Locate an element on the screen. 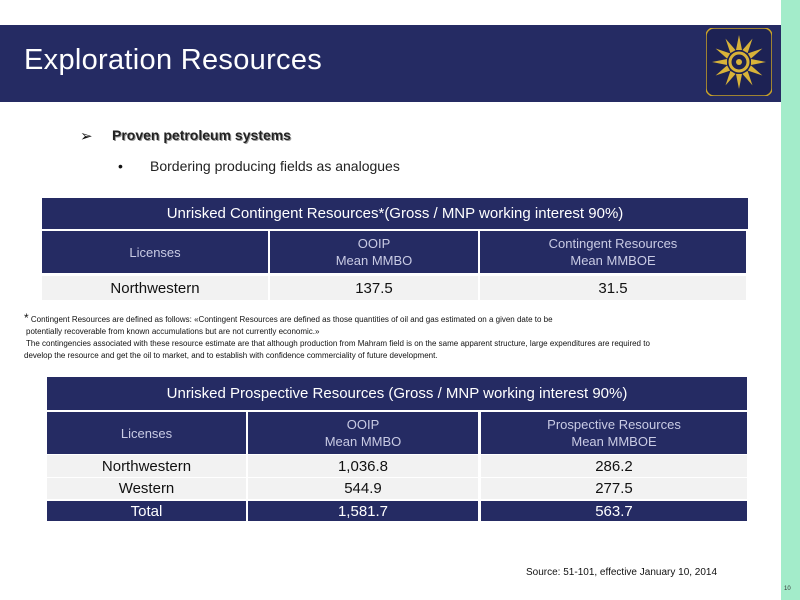 Image resolution: width=800 pixels, height=600 pixels. page-title: Exploration Resources is located at coordinates (173, 60).